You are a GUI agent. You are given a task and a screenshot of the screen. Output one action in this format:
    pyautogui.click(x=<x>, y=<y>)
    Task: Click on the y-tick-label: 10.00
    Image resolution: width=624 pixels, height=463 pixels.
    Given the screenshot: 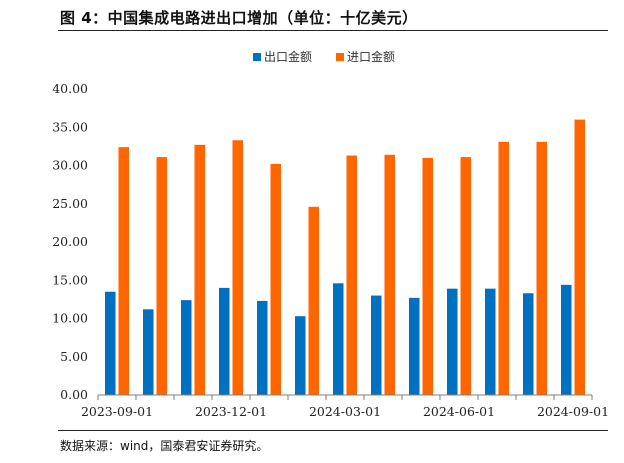 What is the action you would take?
    pyautogui.click(x=70, y=318)
    